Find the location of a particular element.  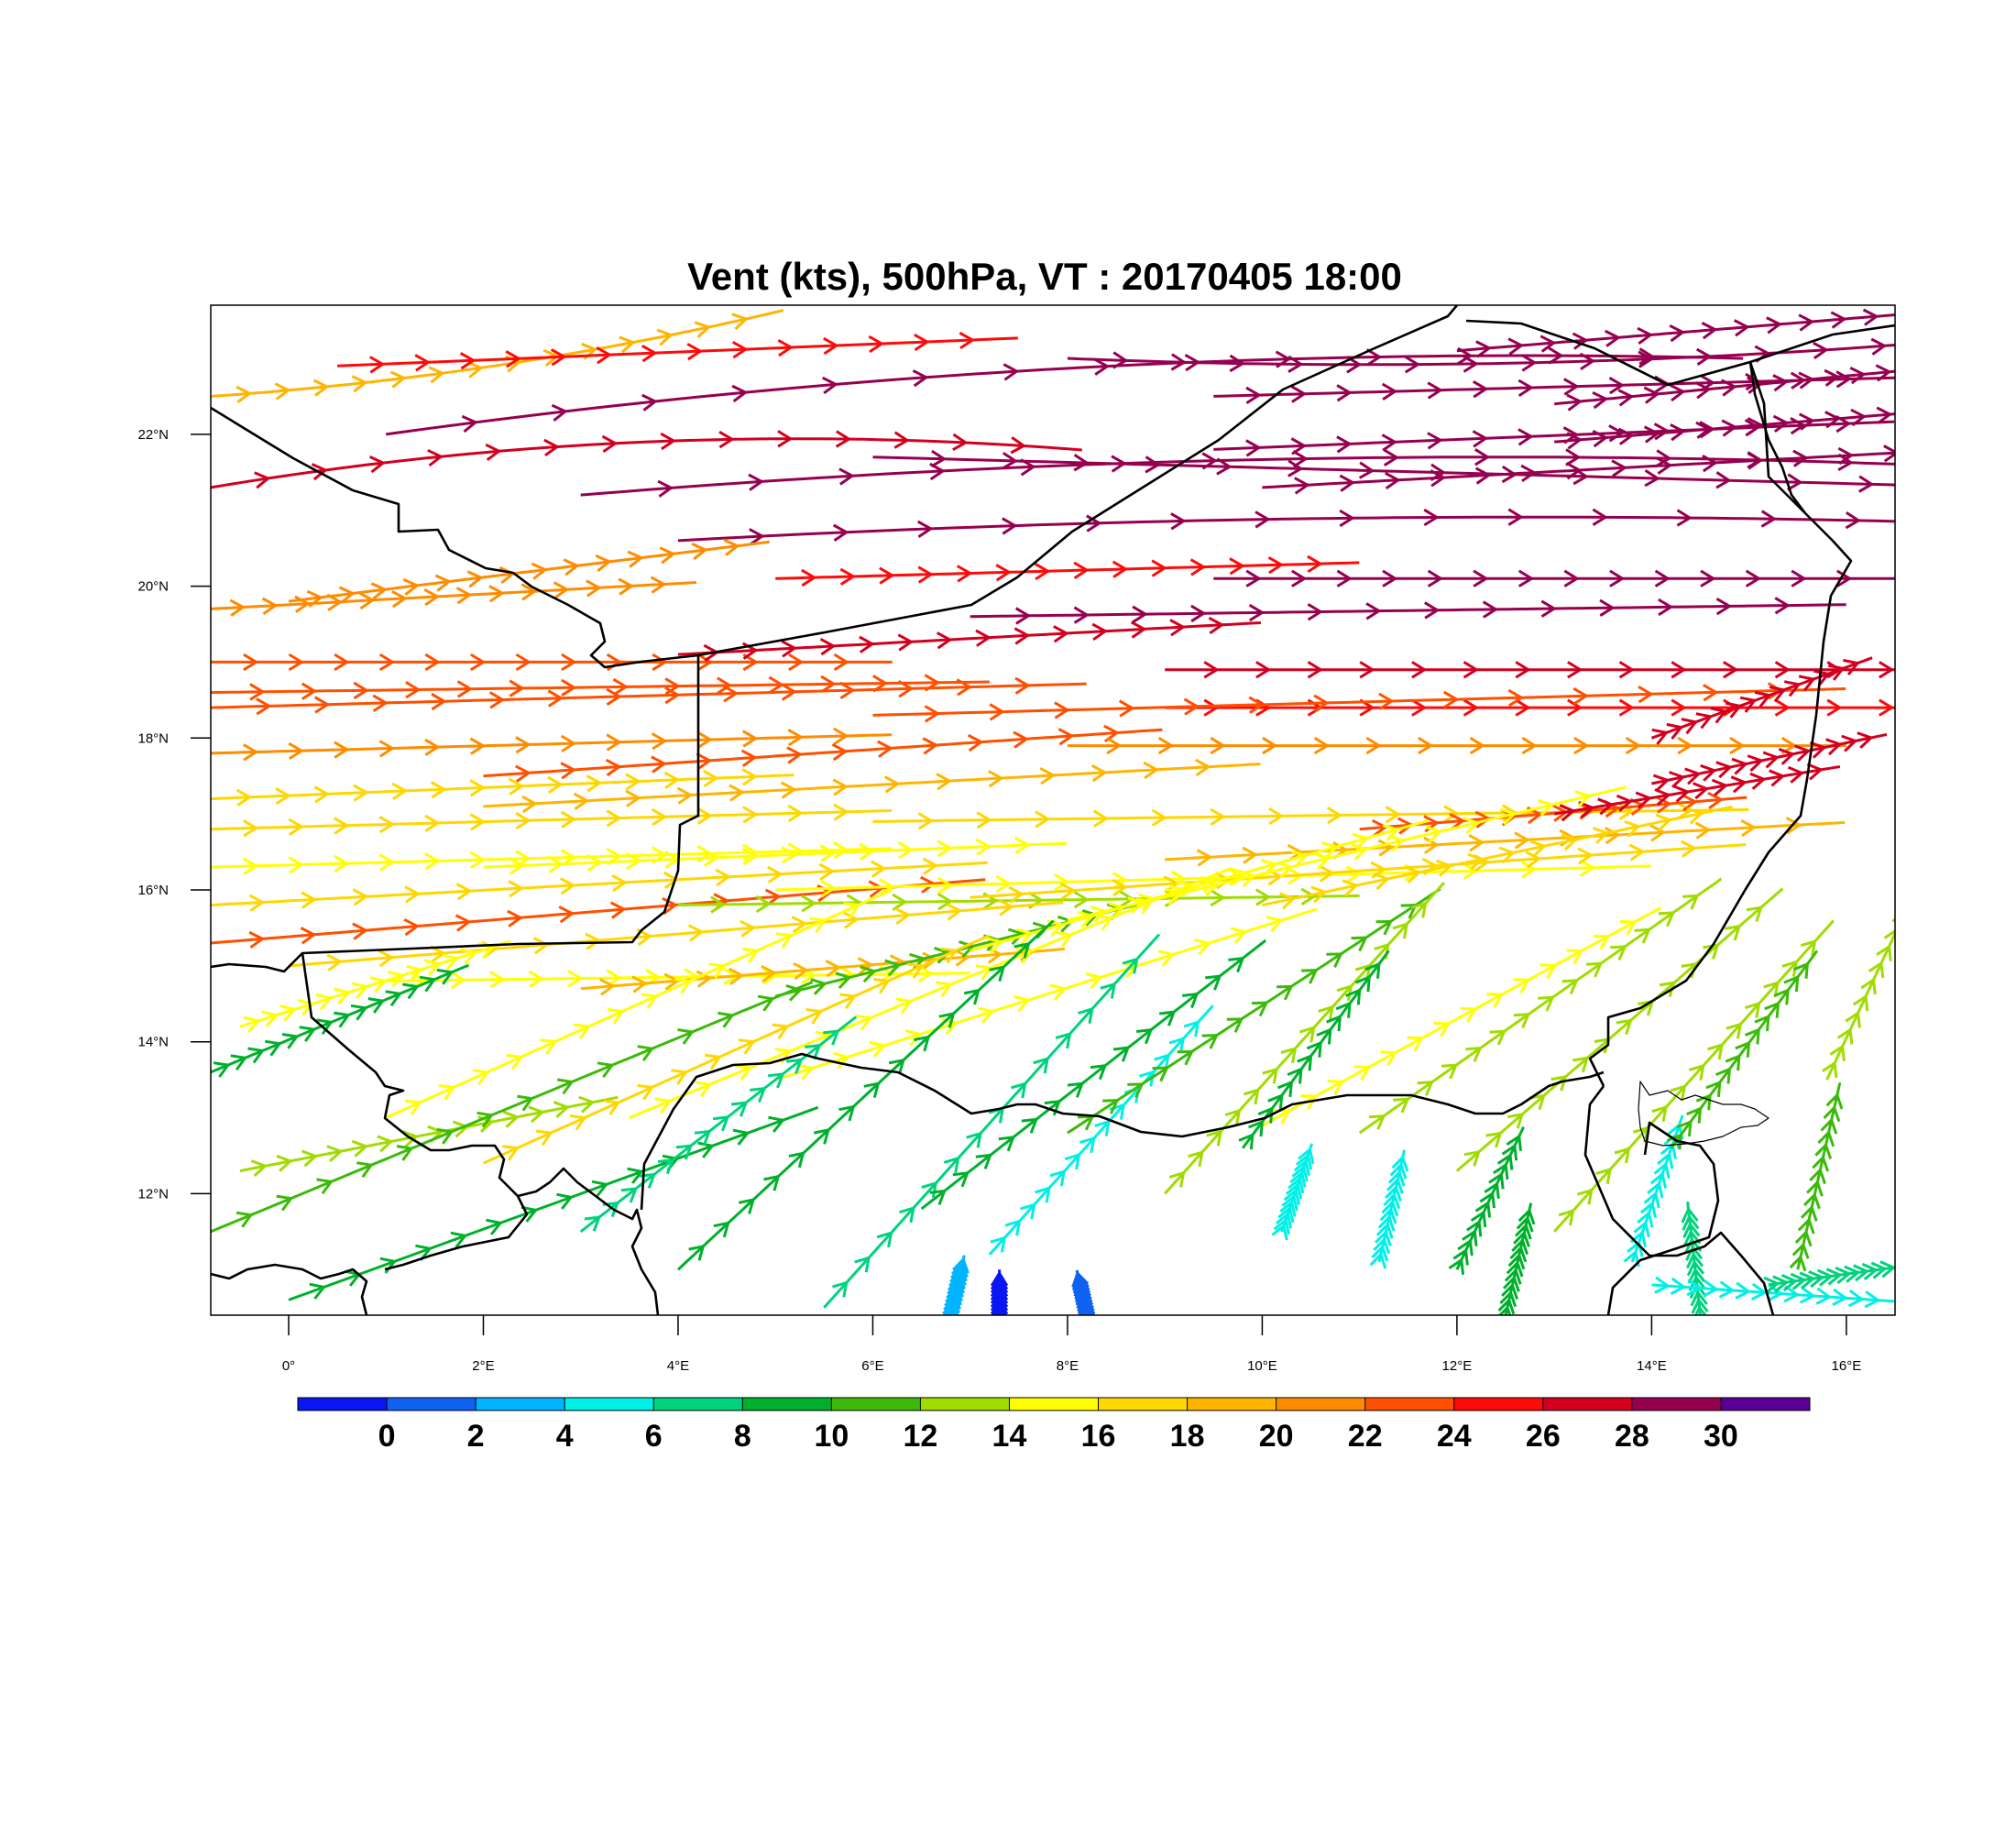

border-burkina-south is located at coordinates (289, 1289).